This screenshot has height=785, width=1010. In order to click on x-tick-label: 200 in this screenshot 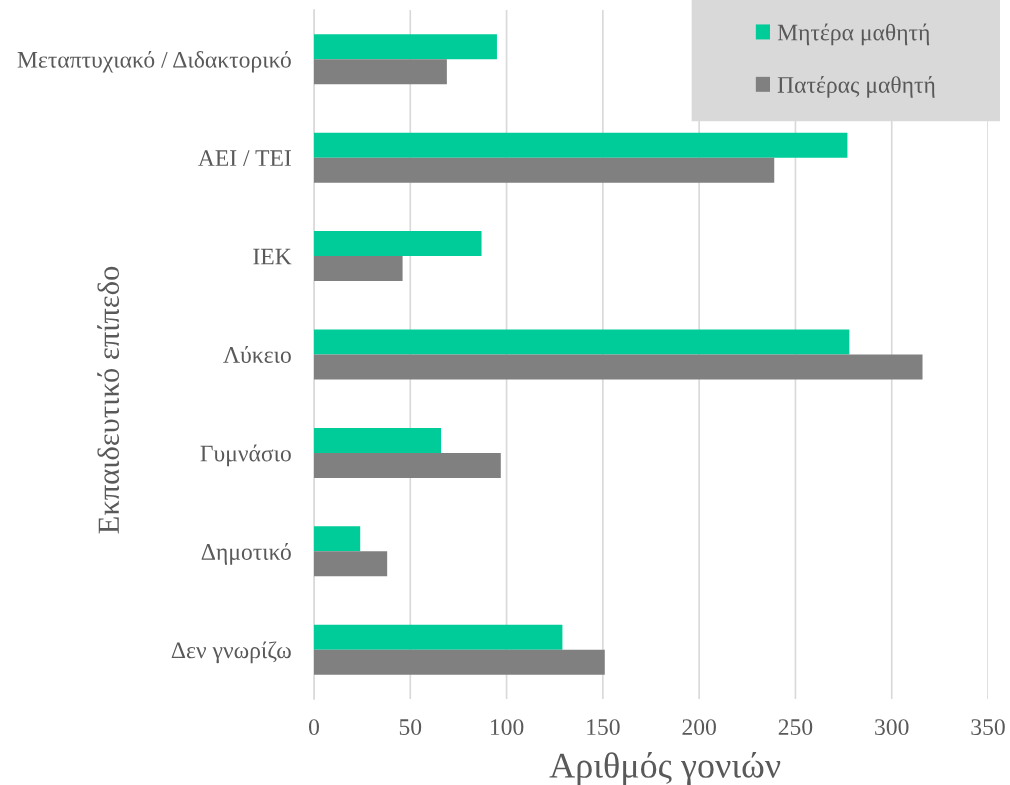, I will do `click(699, 727)`.